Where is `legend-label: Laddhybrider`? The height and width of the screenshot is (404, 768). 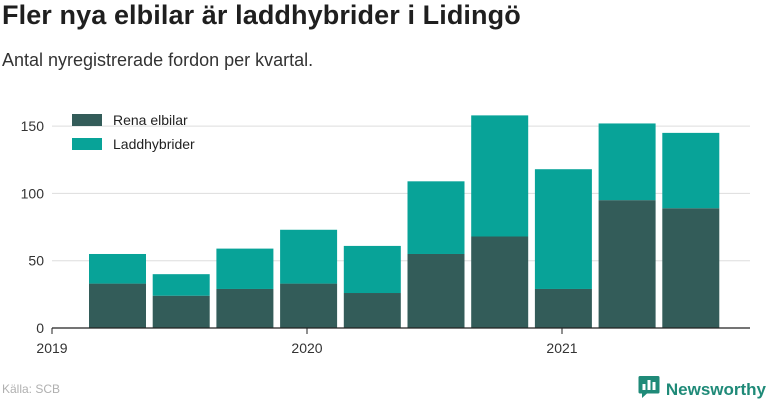 legend-label: Laddhybrider is located at coordinates (154, 144).